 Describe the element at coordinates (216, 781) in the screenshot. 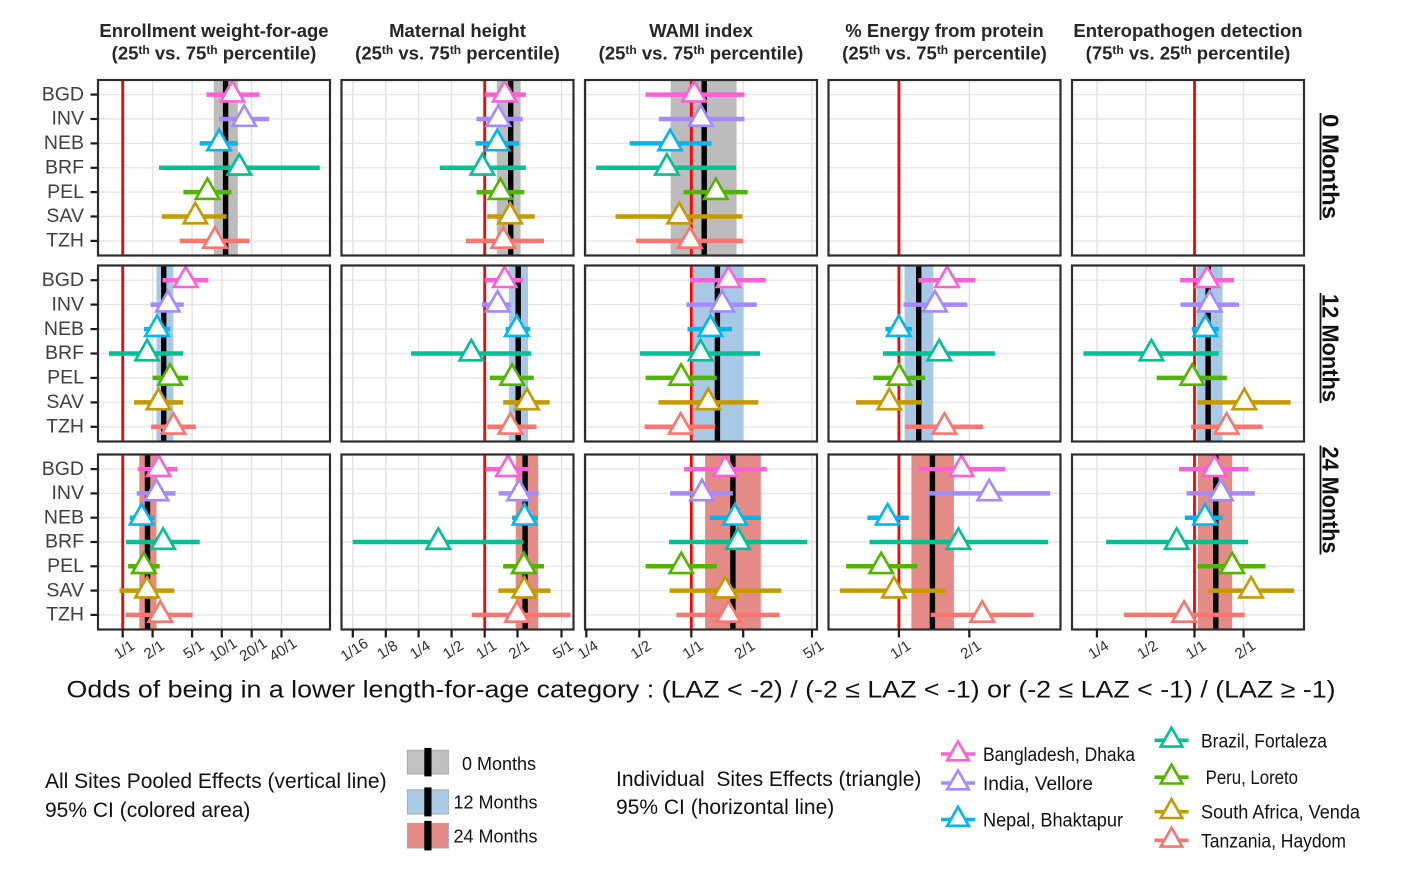

I see `svg-text:All Sites Pooled Effects (vert: All Sites Pooled Effects (vertical line)` at that location.